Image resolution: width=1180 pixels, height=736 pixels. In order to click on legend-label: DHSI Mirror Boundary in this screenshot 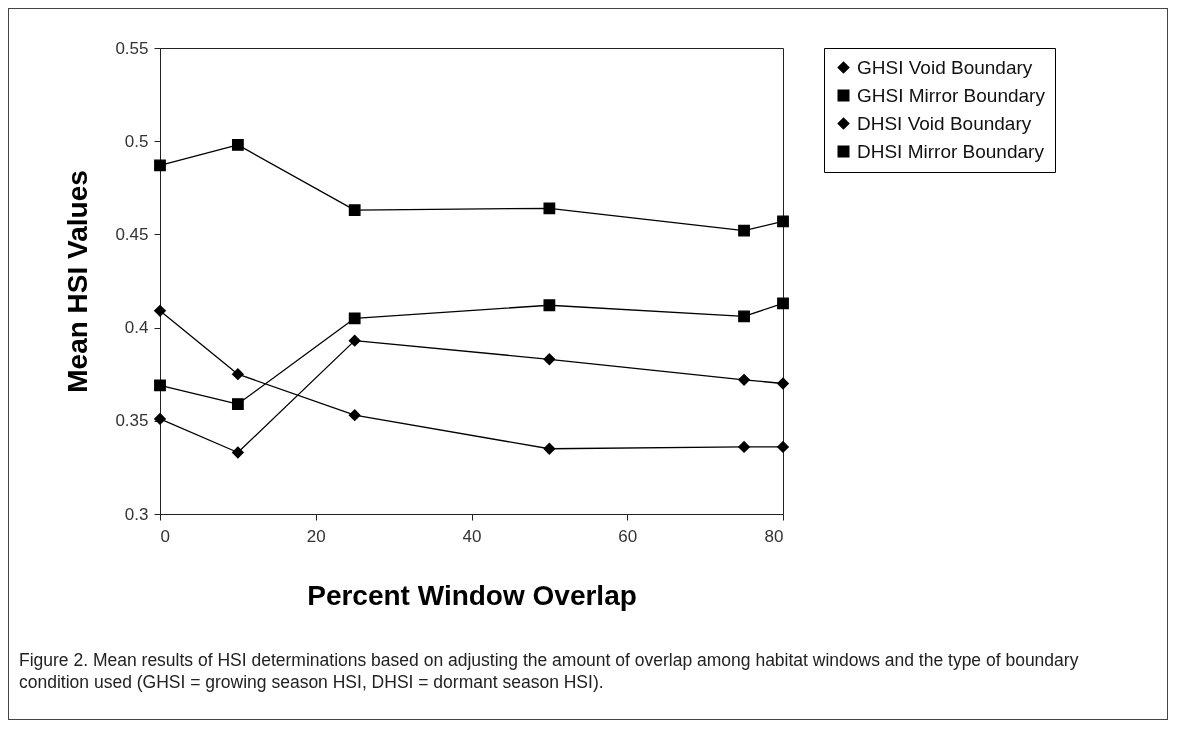, I will do `click(951, 151)`.